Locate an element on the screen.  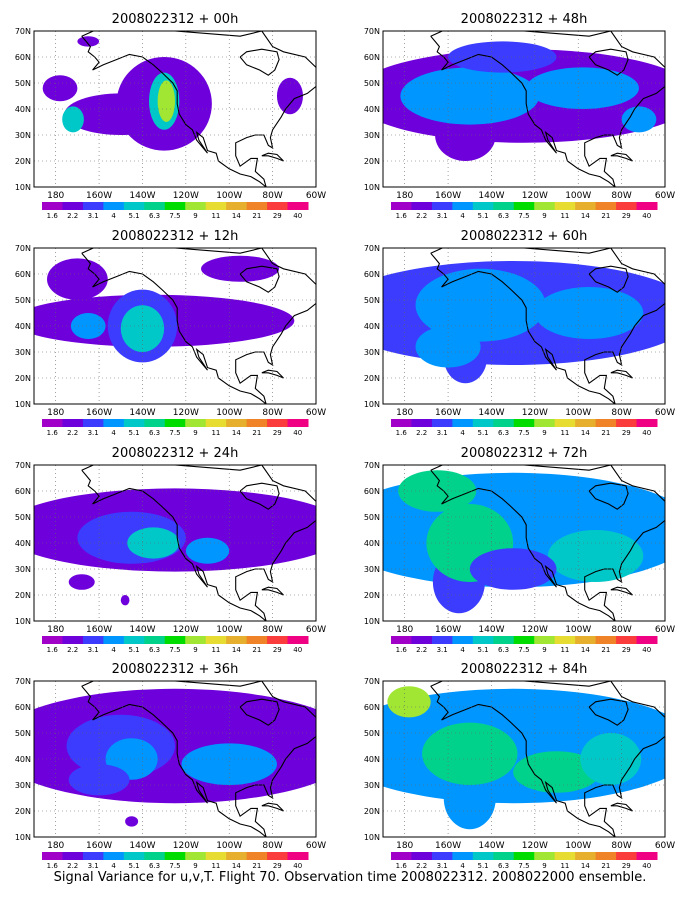
panel-title: 2008022312 + 36h is located at coordinates (175, 669).